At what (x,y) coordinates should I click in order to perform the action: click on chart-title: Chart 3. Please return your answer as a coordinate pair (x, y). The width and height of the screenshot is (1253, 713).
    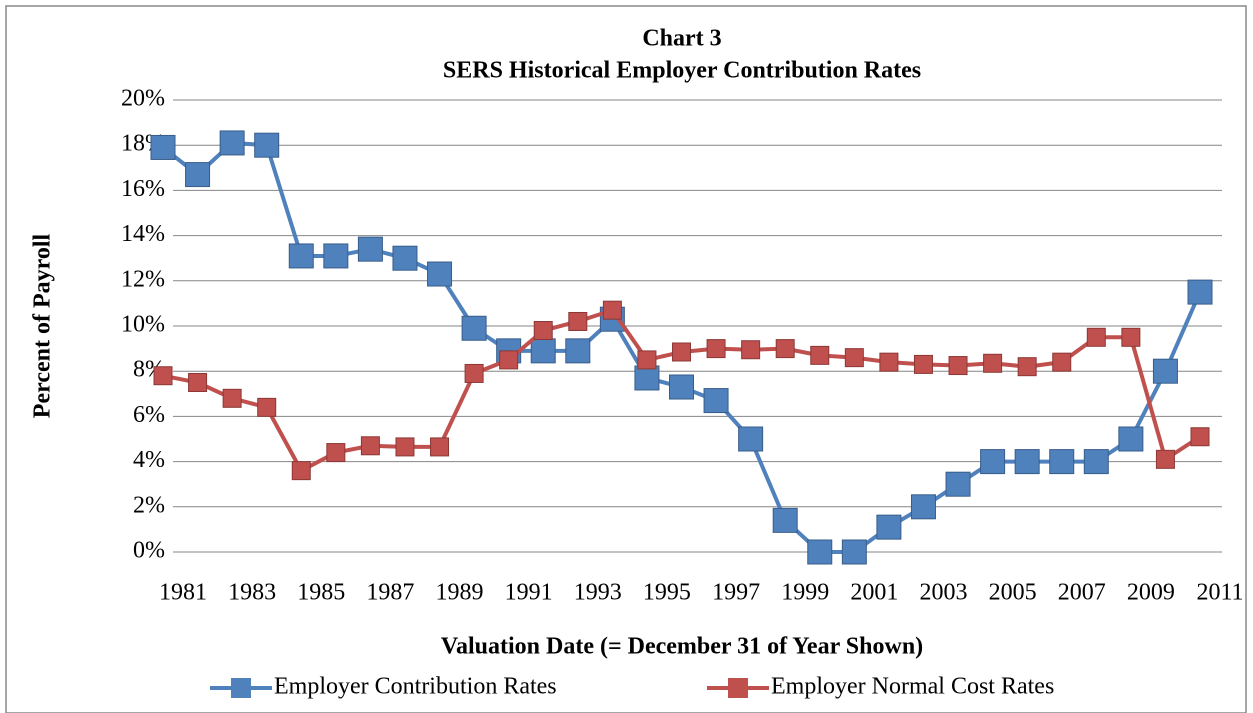
    Looking at the image, I should click on (681, 39).